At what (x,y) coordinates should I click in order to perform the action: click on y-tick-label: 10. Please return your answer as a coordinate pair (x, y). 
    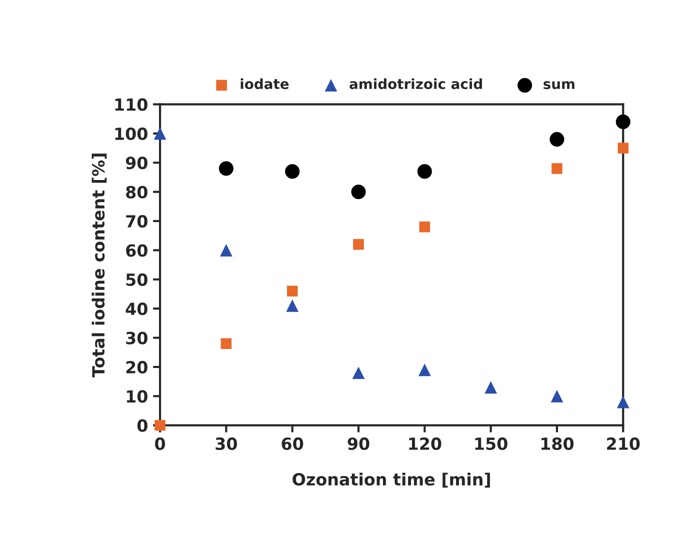
    Looking at the image, I should click on (137, 396).